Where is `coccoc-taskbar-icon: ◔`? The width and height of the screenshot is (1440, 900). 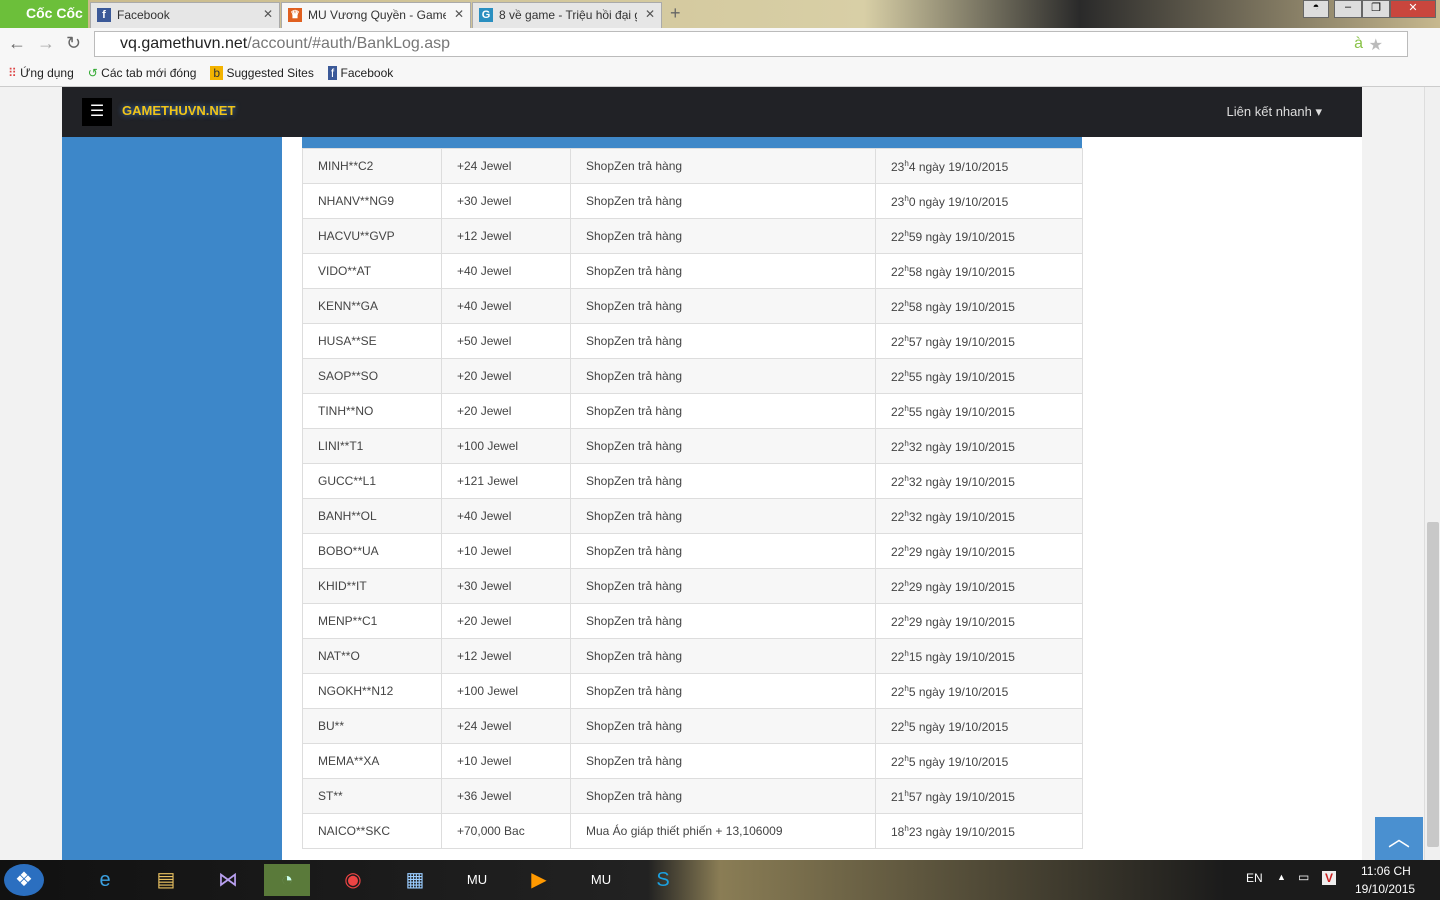 coccoc-taskbar-icon: ◔ is located at coordinates (287, 880).